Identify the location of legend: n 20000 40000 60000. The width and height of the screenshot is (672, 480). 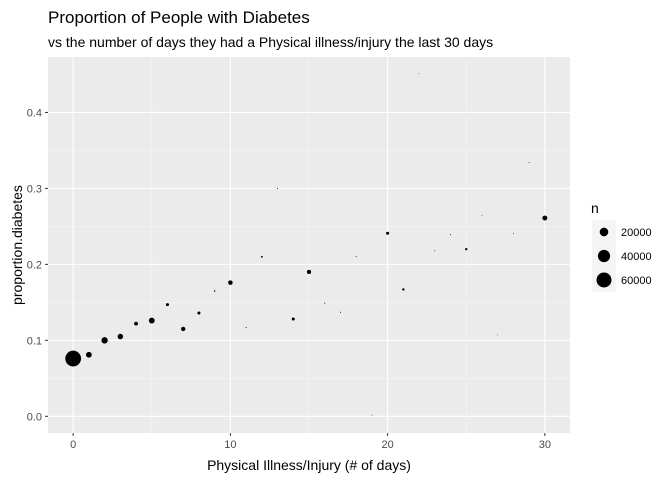
(621, 246).